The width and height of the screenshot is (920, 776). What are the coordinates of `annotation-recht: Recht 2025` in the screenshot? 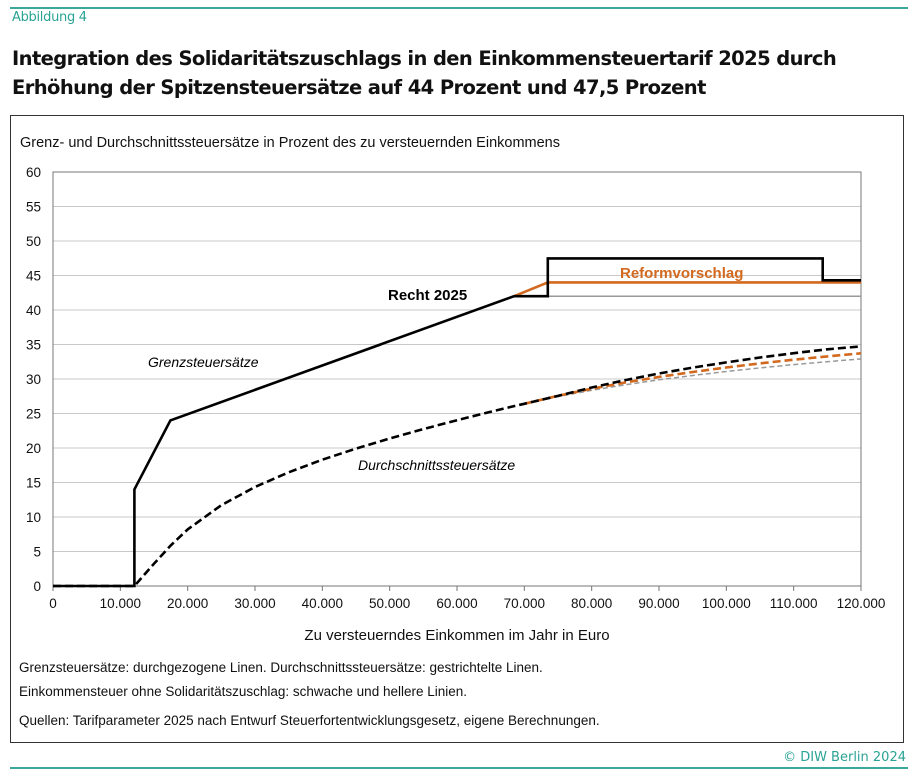 It's located at (427, 295).